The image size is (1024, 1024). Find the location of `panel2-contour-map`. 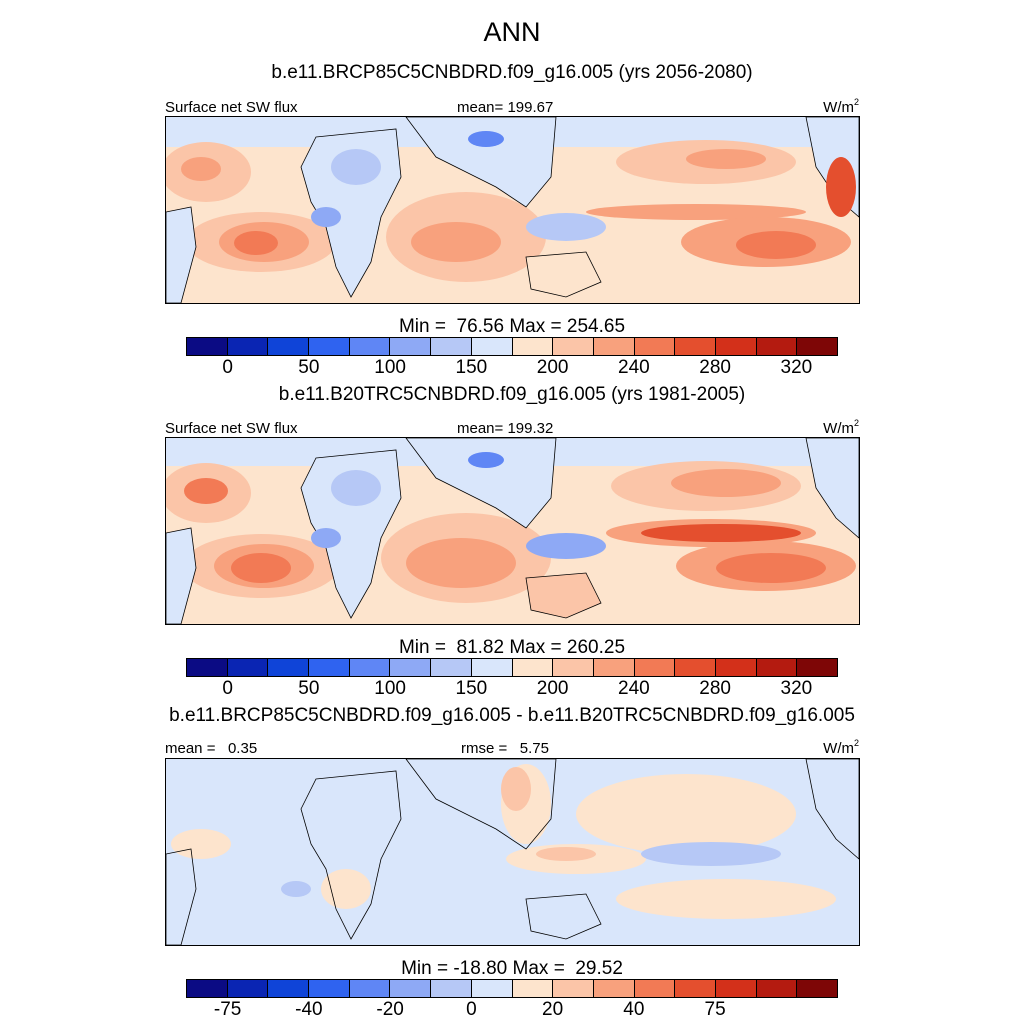

panel2-contour-map is located at coordinates (512, 531).